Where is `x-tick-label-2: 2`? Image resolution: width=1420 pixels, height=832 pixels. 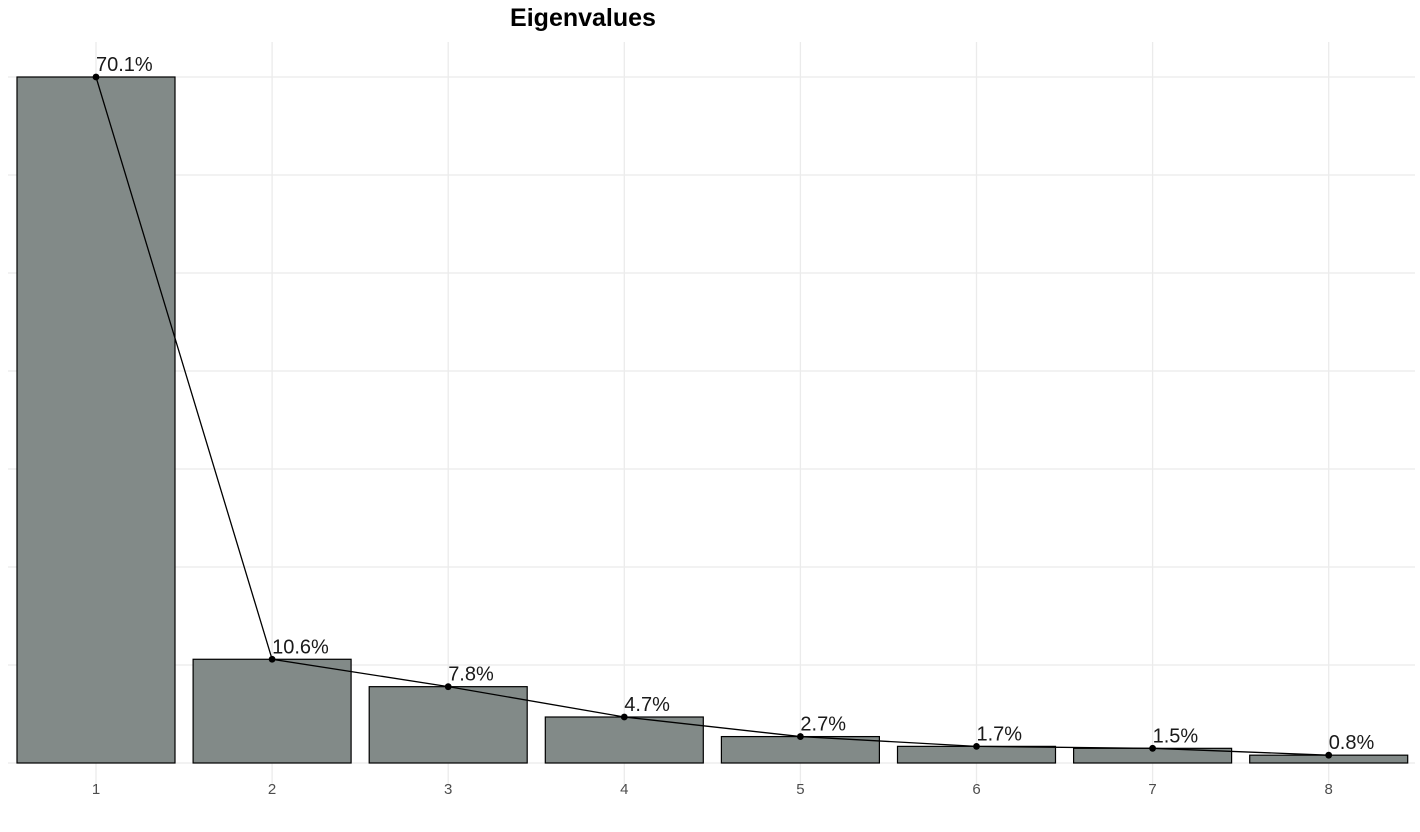
x-tick-label-2: 2 is located at coordinates (272, 789).